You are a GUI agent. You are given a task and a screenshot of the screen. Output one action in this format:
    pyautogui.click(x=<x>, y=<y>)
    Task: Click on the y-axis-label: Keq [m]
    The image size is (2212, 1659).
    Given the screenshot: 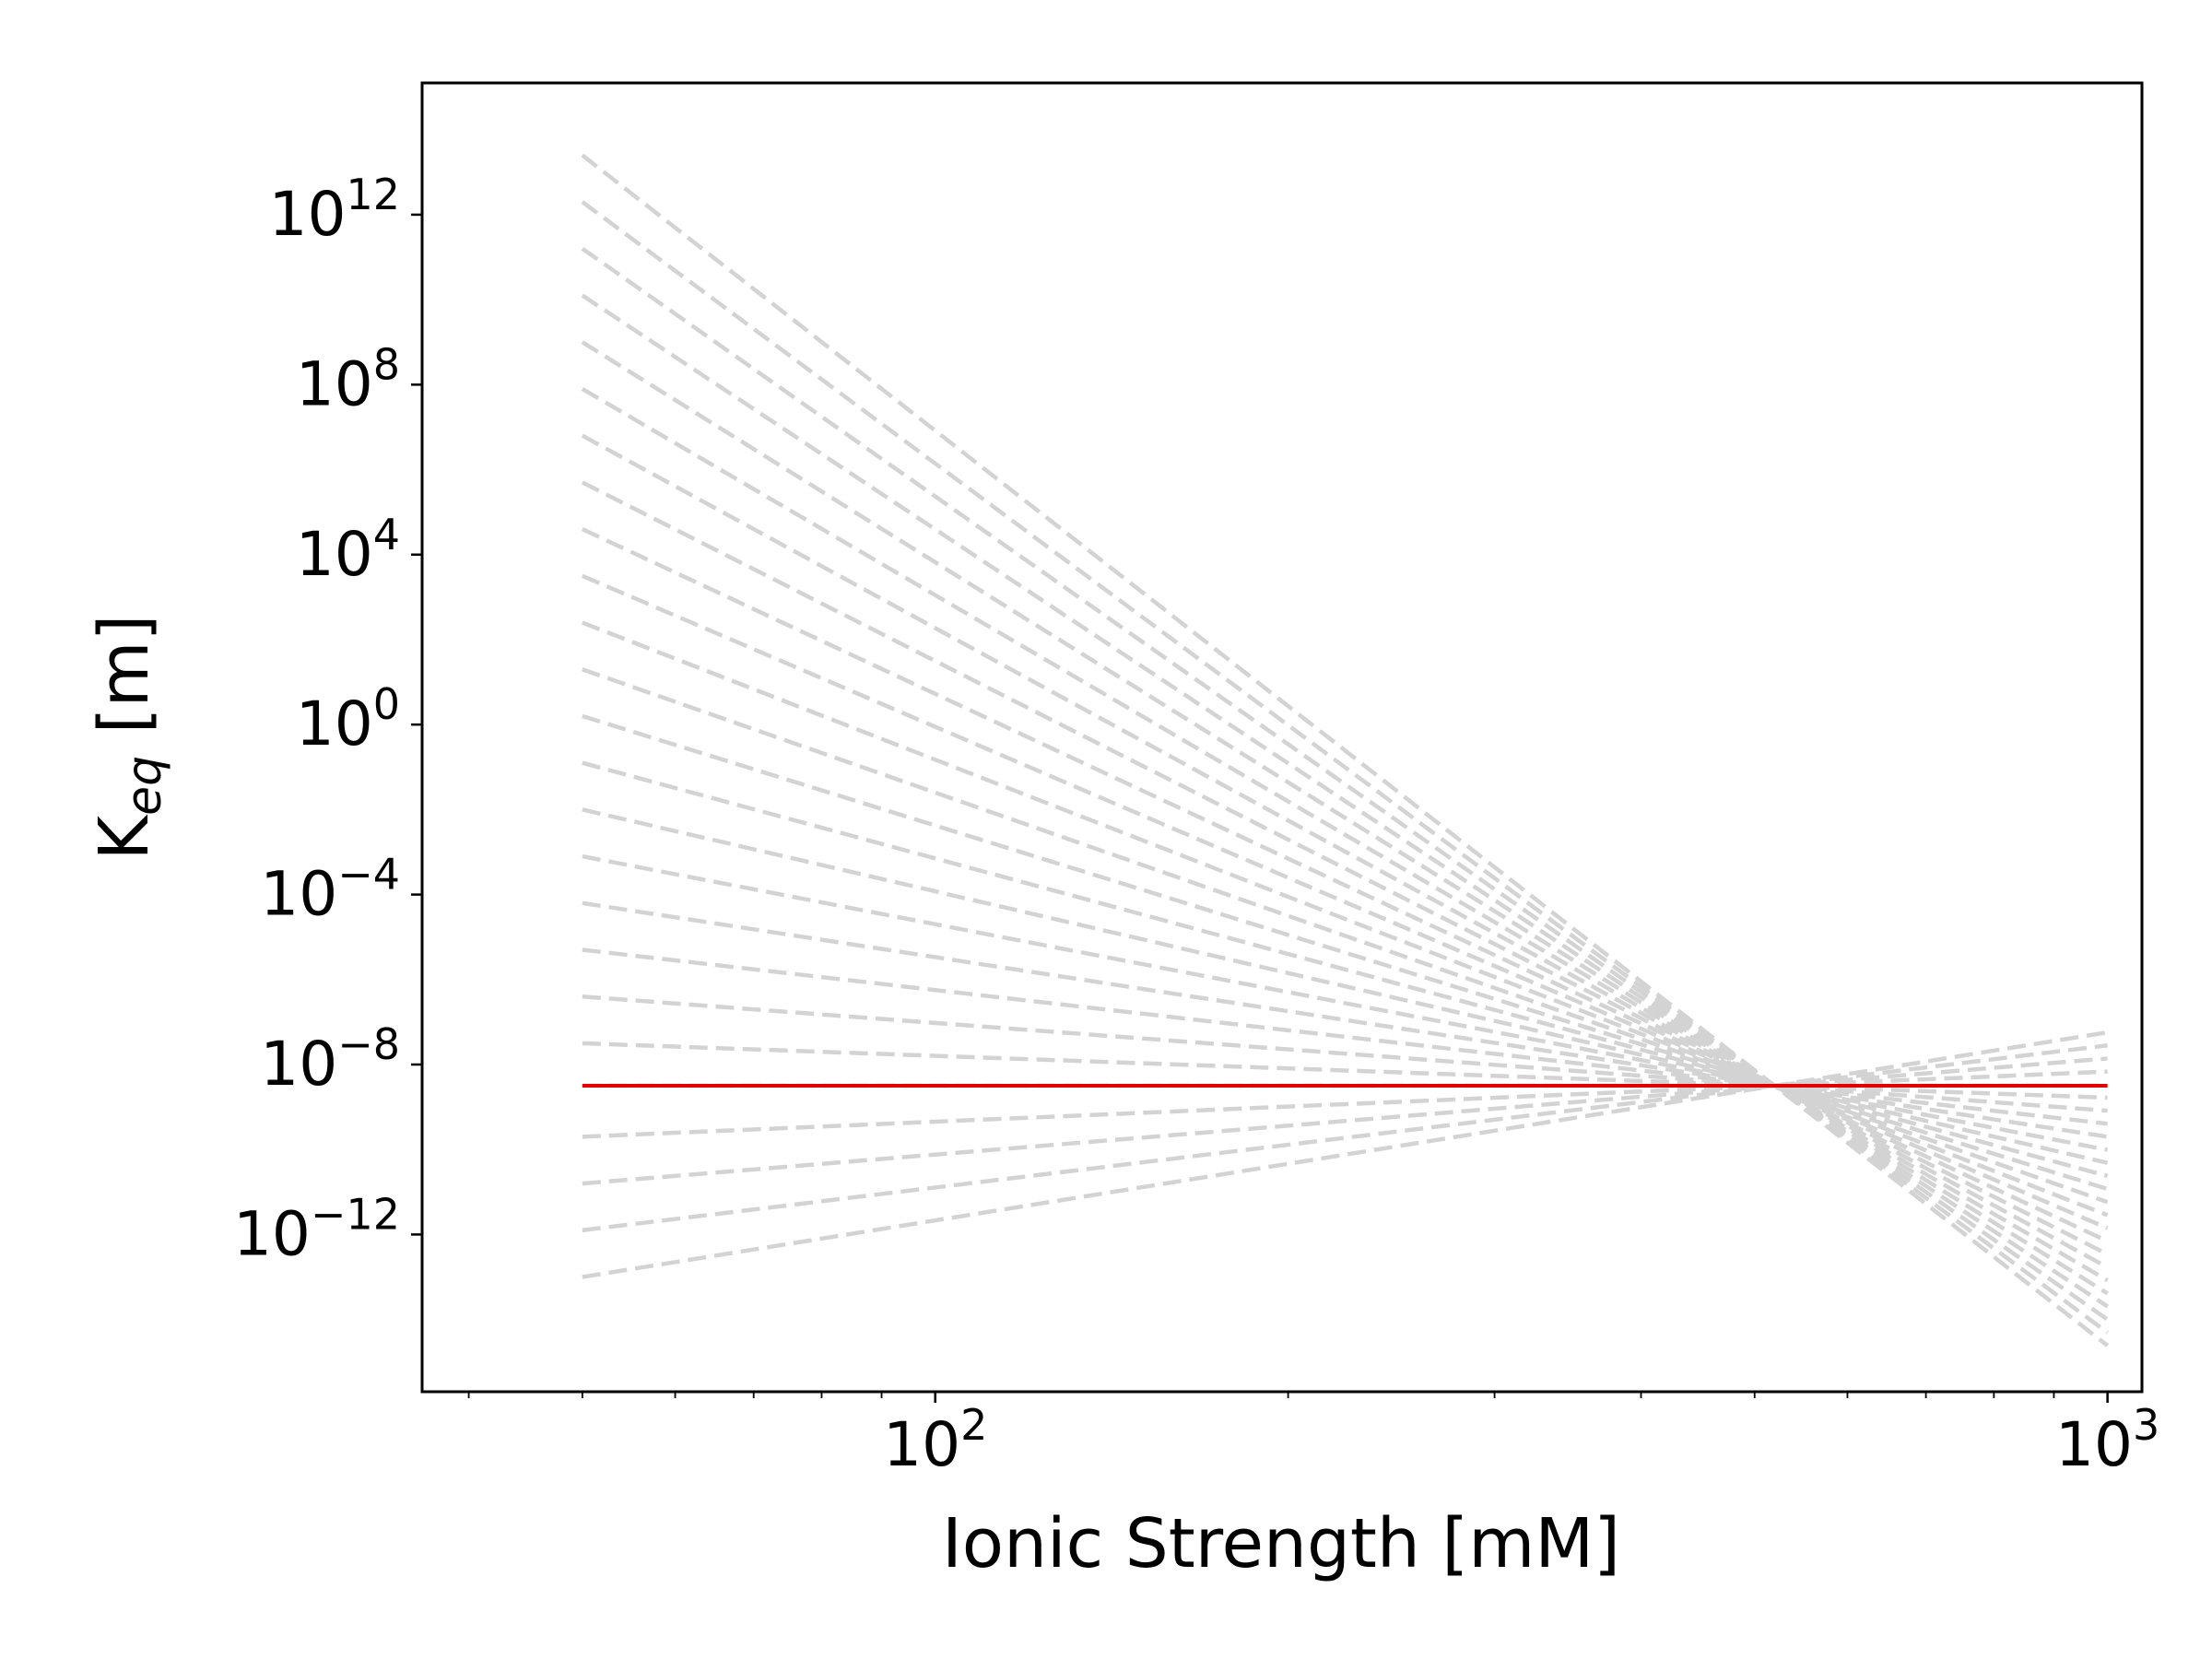 What is the action you would take?
    pyautogui.click(x=128, y=738)
    